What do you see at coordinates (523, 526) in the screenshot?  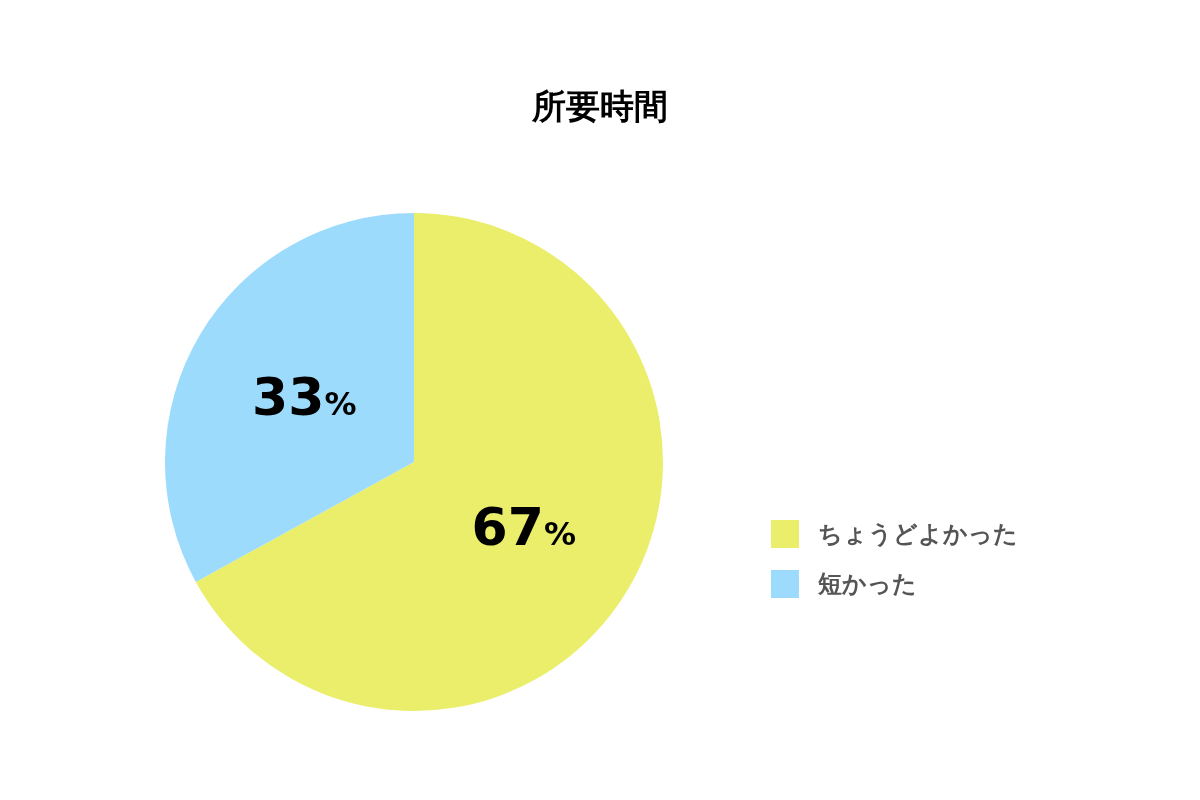 I see `data-label: 67%` at bounding box center [523, 526].